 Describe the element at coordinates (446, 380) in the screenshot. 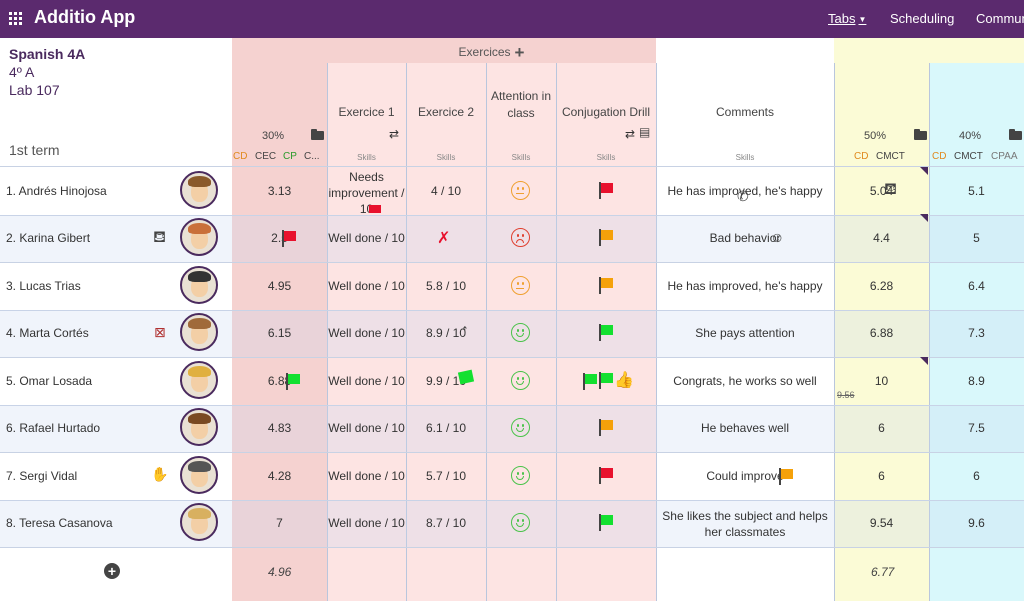

I see `grade-exercise-2: 9.9 / 10` at that location.